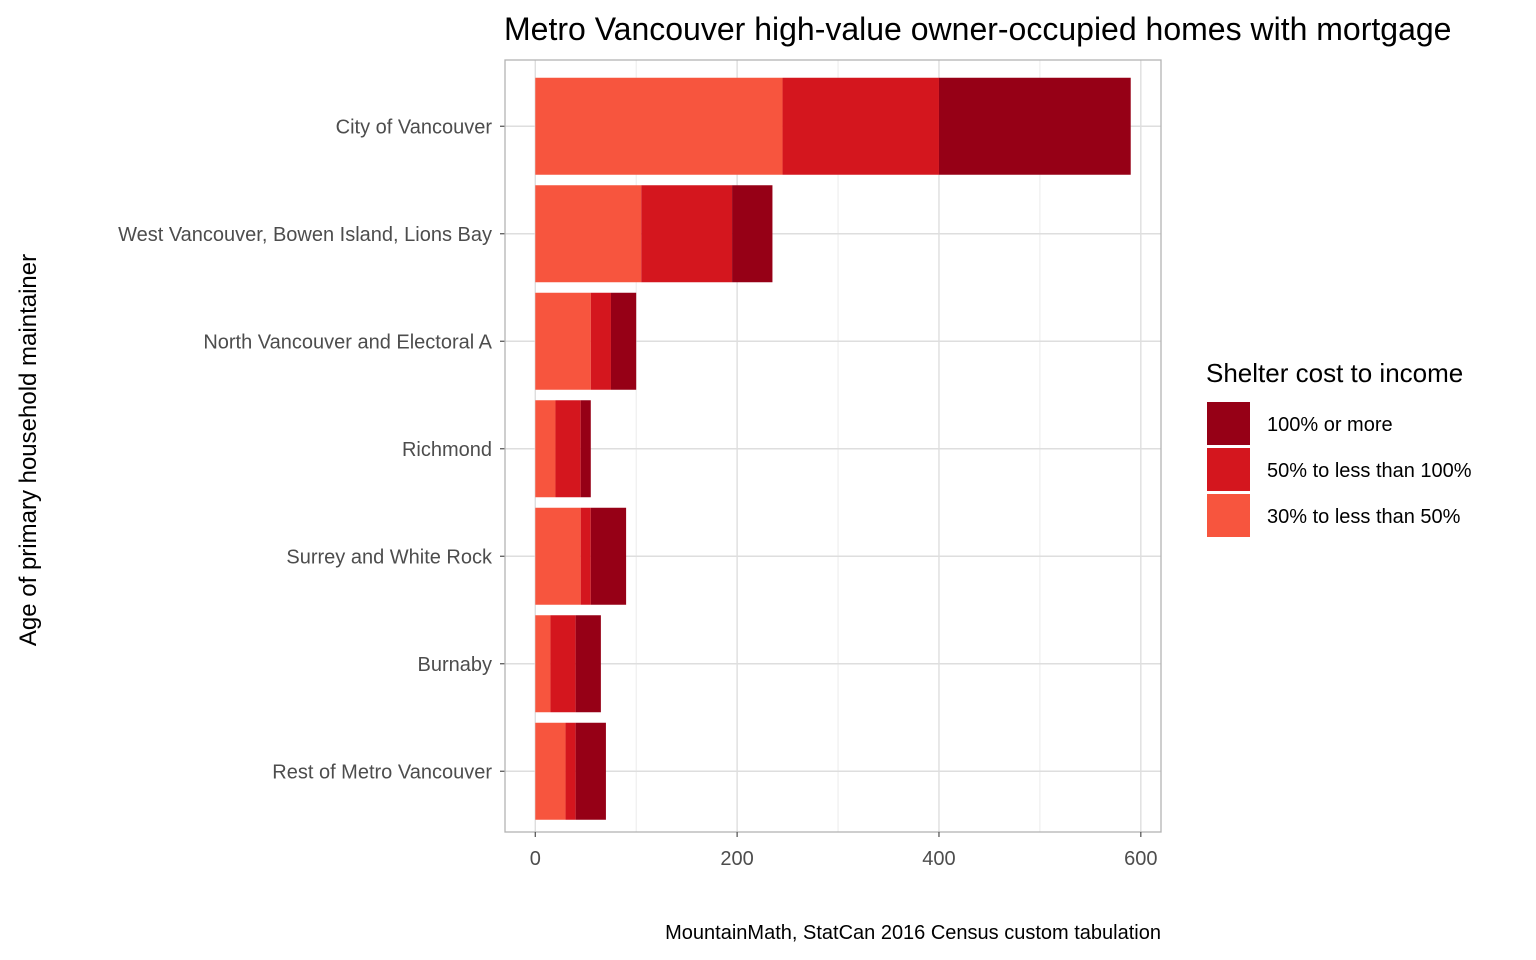  What do you see at coordinates (1140, 859) in the screenshot?
I see `x-tick-label: 600` at bounding box center [1140, 859].